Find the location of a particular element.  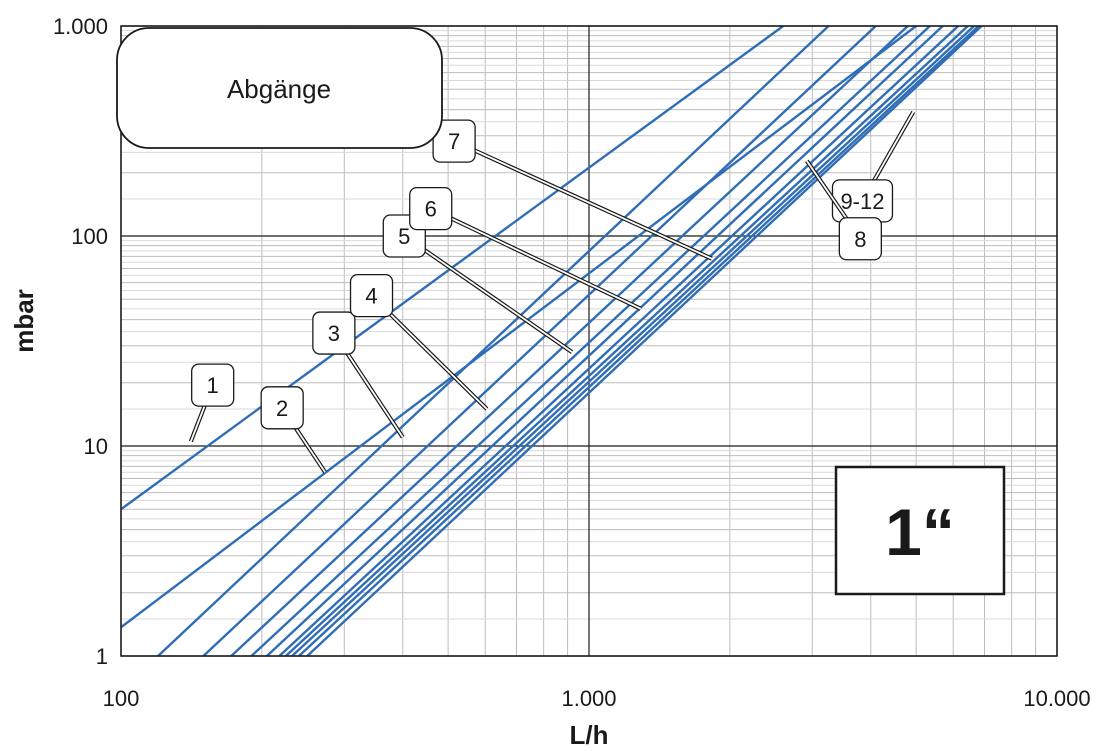

y-tick-label: 100 is located at coordinates (89, 236).